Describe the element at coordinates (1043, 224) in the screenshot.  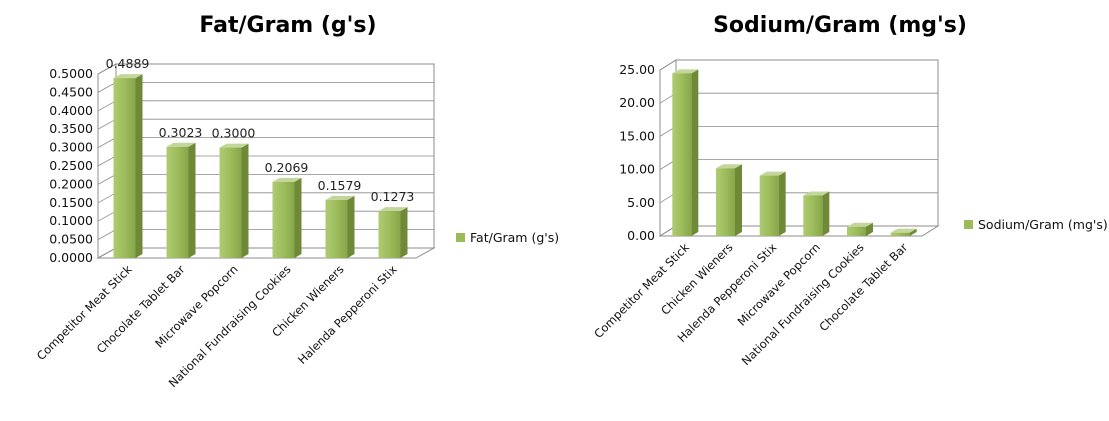
I see `sodium-legend-label: Sodium/Gram (mg's)` at that location.